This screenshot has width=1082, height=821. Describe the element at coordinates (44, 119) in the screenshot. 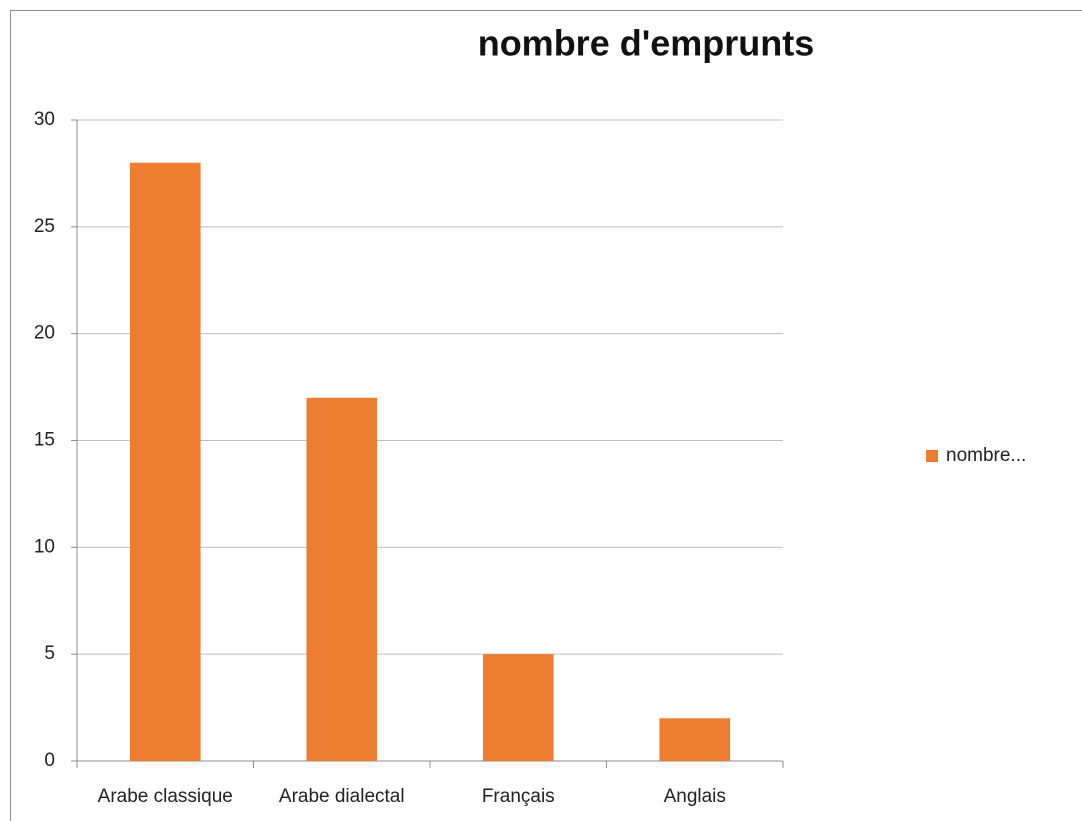

I see `y-tick-label: 30` at that location.